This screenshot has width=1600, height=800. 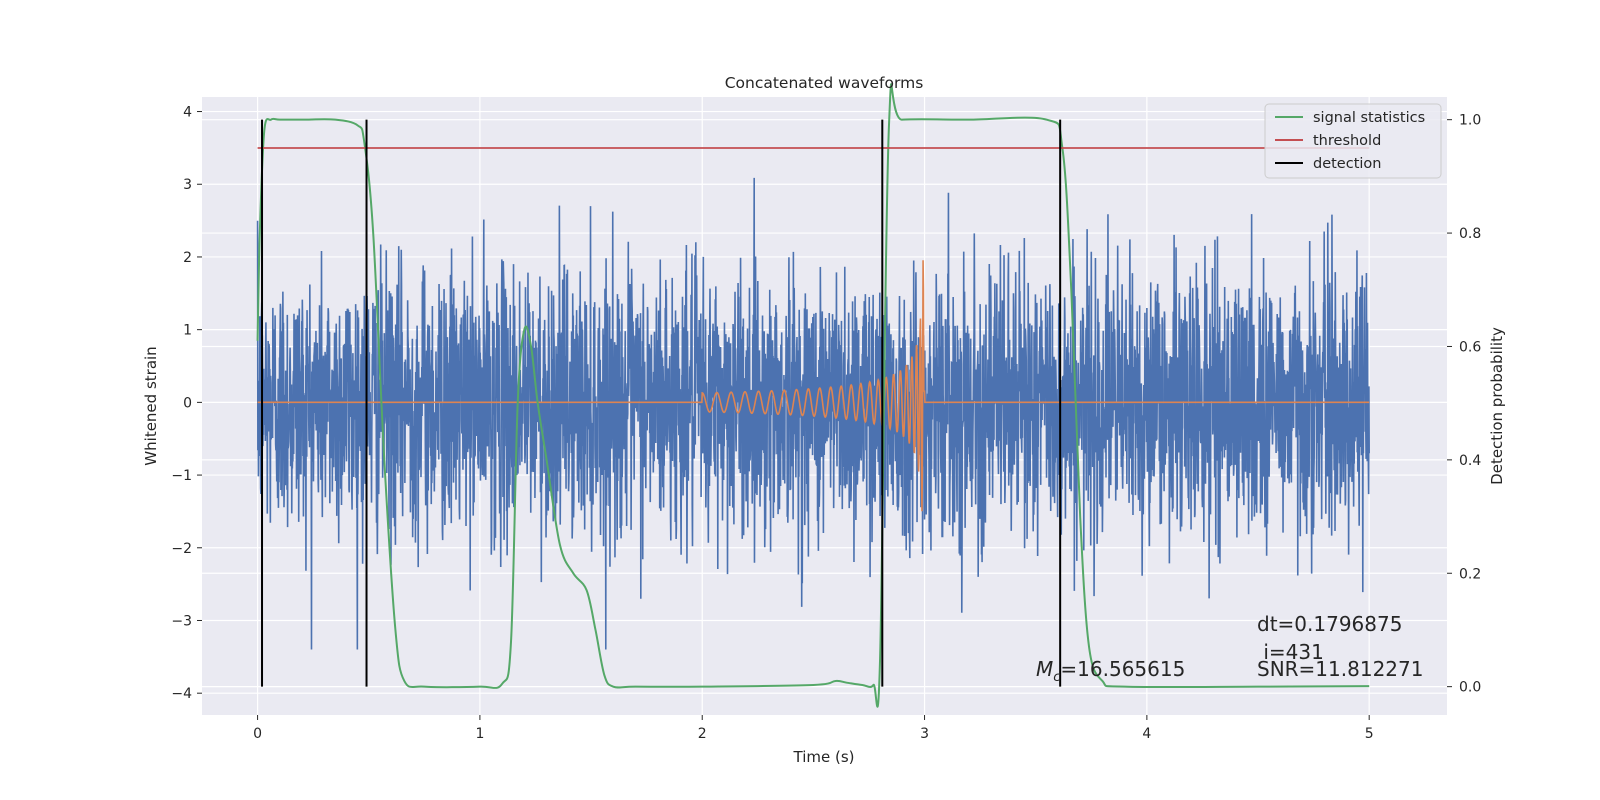 I want to click on legend: signal statistics threshold detection, so click(x=1353, y=141).